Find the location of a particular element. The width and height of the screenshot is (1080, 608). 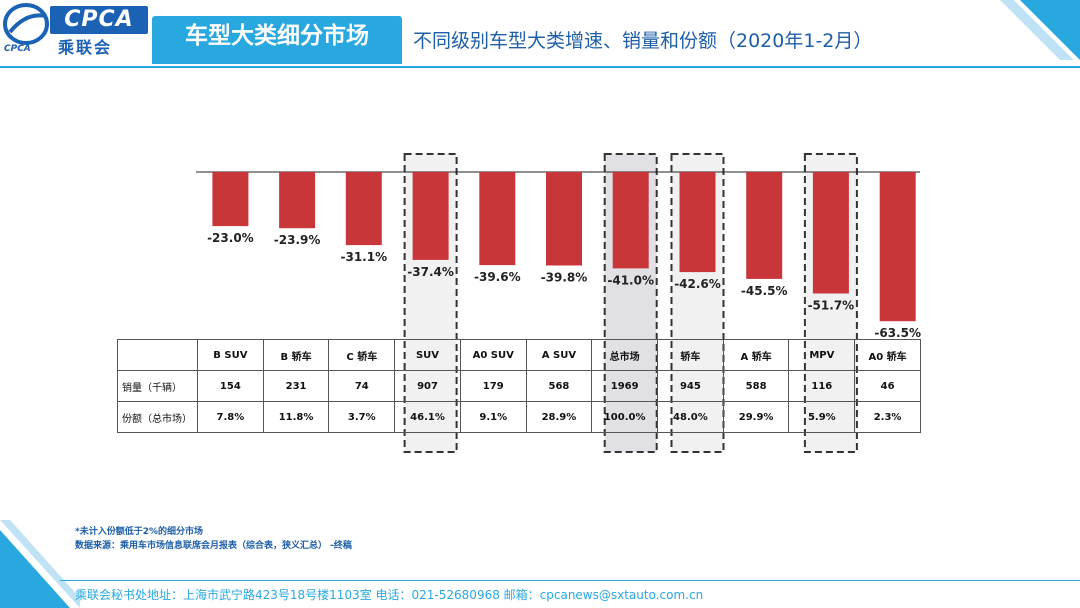

data-label: -45.5% is located at coordinates (764, 291).